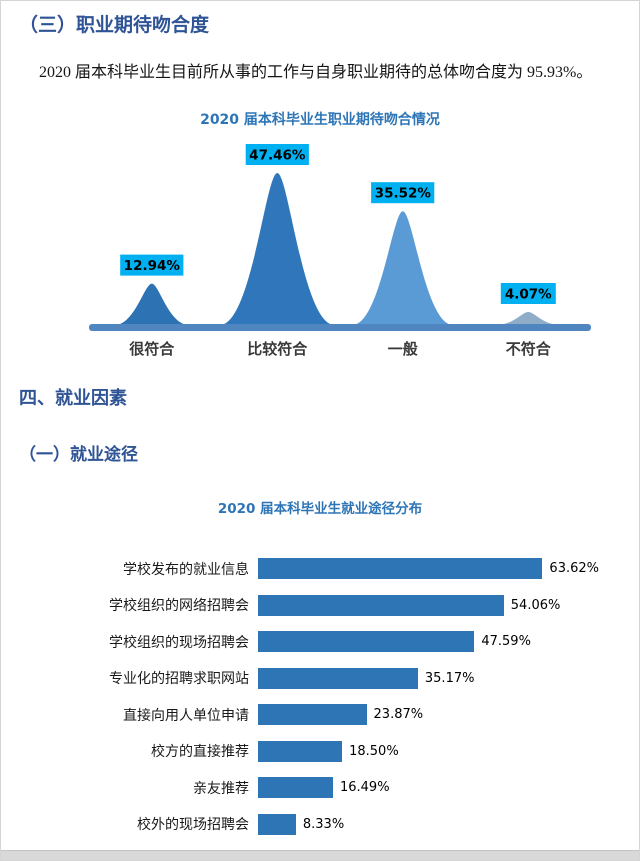 This screenshot has width=640, height=861. I want to click on bar-value-label: 18.50%, so click(374, 751).